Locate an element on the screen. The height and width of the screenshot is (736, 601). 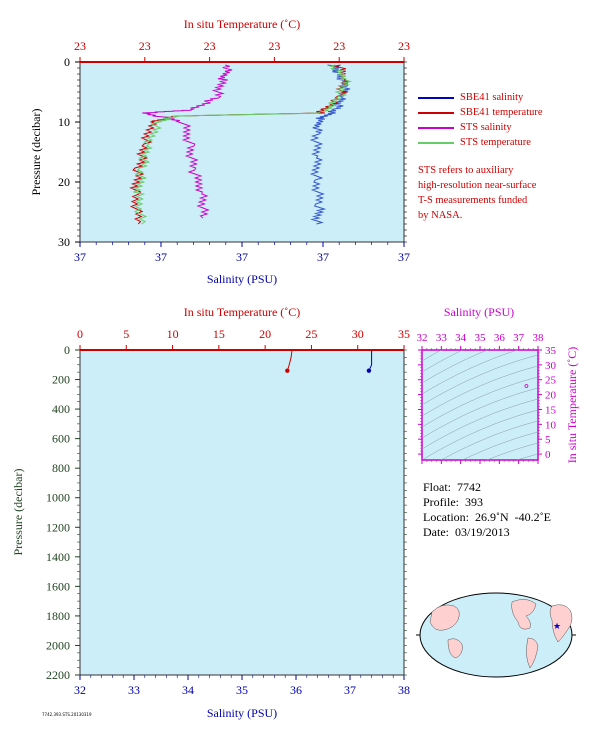
ts-density-contours is located at coordinates (480, 369).